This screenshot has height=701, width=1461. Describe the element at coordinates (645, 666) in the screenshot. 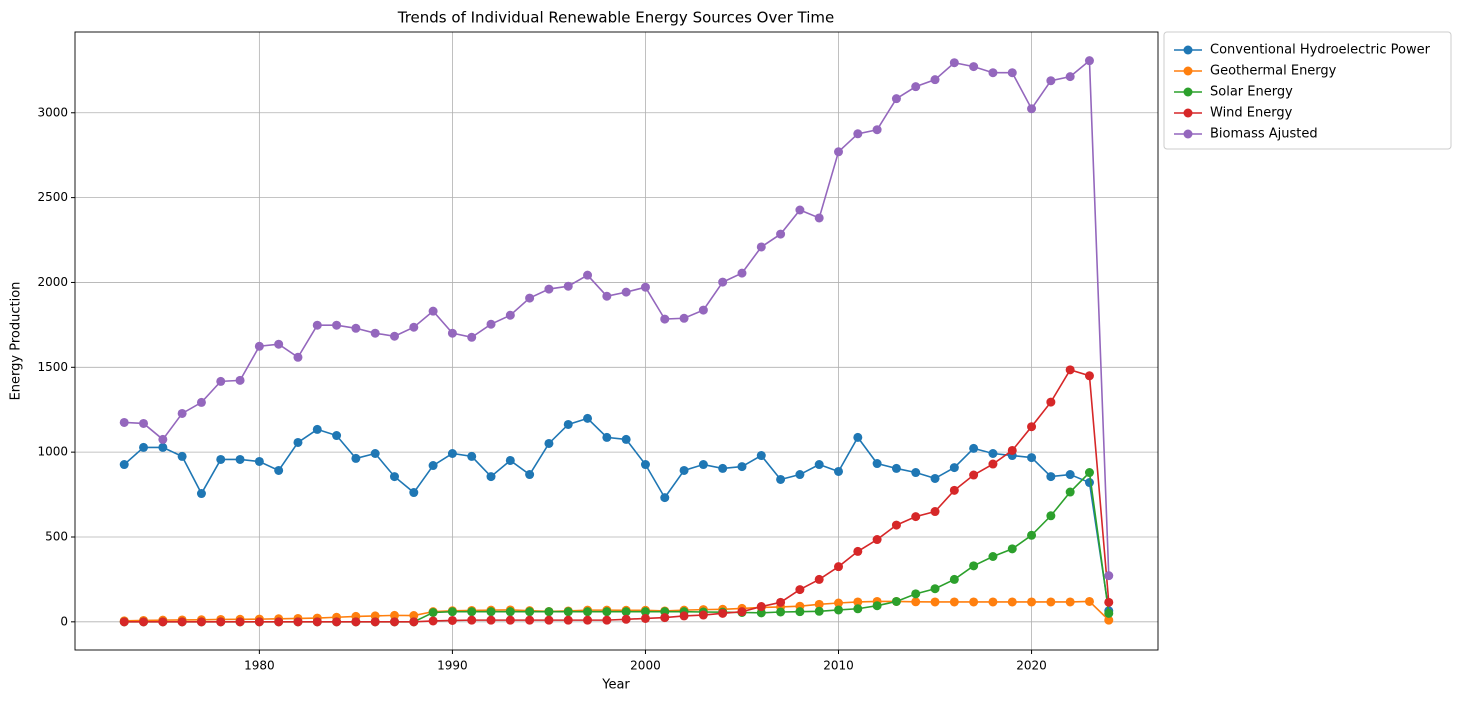

I see `x-tick-label: 2000` at that location.